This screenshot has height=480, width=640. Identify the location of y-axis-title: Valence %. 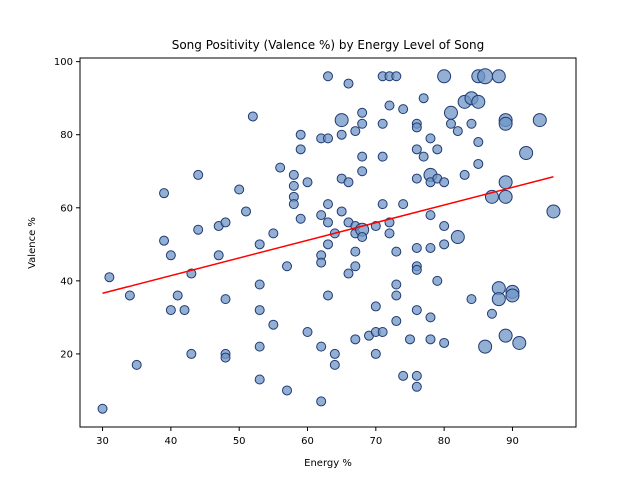
(32, 243).